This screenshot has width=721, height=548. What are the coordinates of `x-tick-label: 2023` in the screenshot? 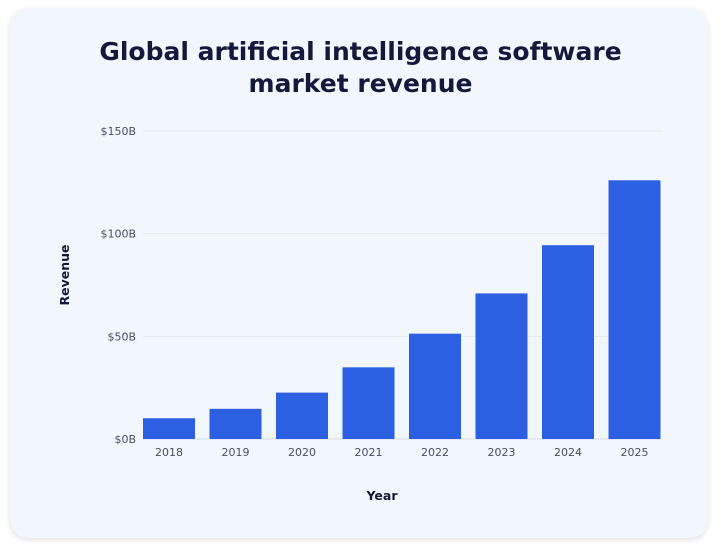 It's located at (502, 452).